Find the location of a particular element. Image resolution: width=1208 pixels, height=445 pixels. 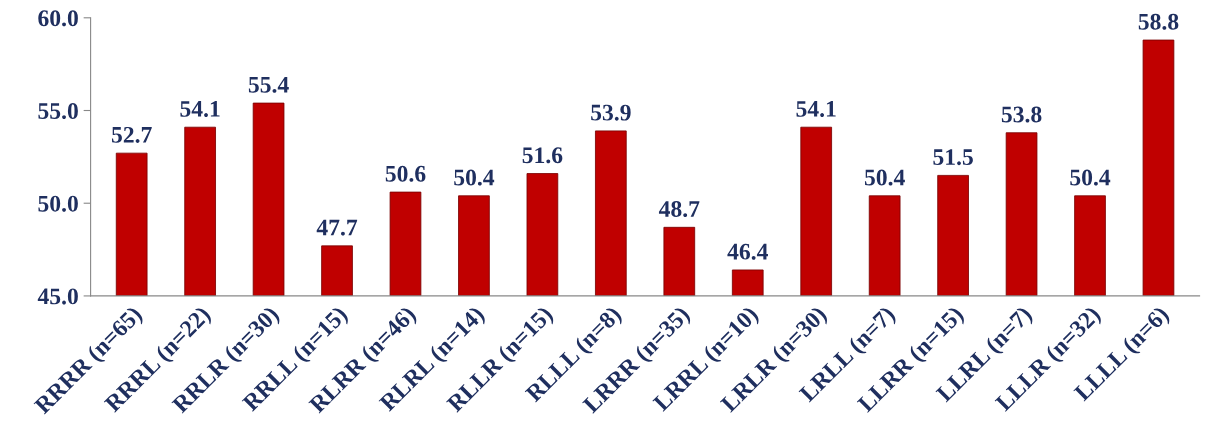

y-tick-label: 45.0 is located at coordinates (57, 296).